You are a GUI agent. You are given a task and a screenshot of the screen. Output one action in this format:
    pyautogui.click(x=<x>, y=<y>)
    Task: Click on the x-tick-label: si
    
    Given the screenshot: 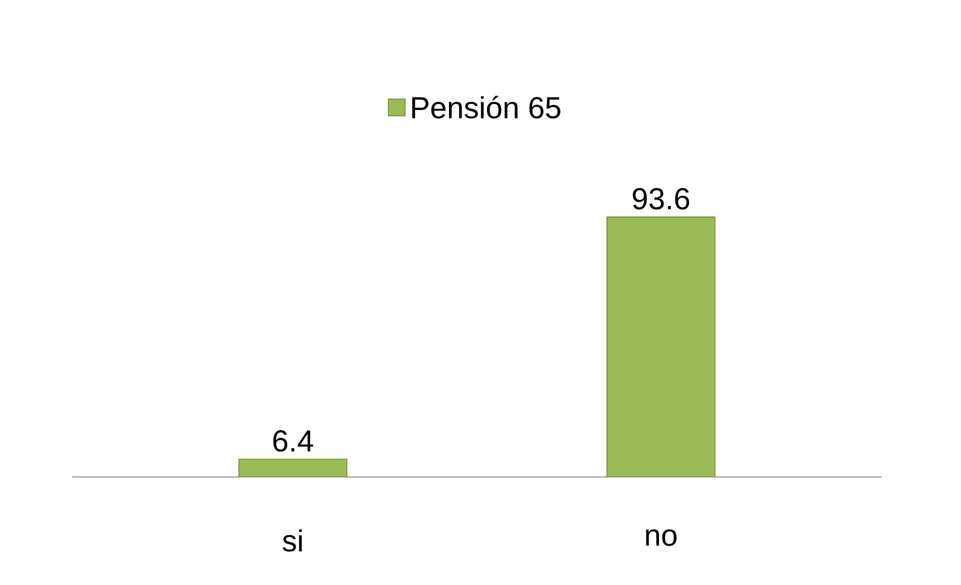 What is the action you would take?
    pyautogui.click(x=292, y=540)
    